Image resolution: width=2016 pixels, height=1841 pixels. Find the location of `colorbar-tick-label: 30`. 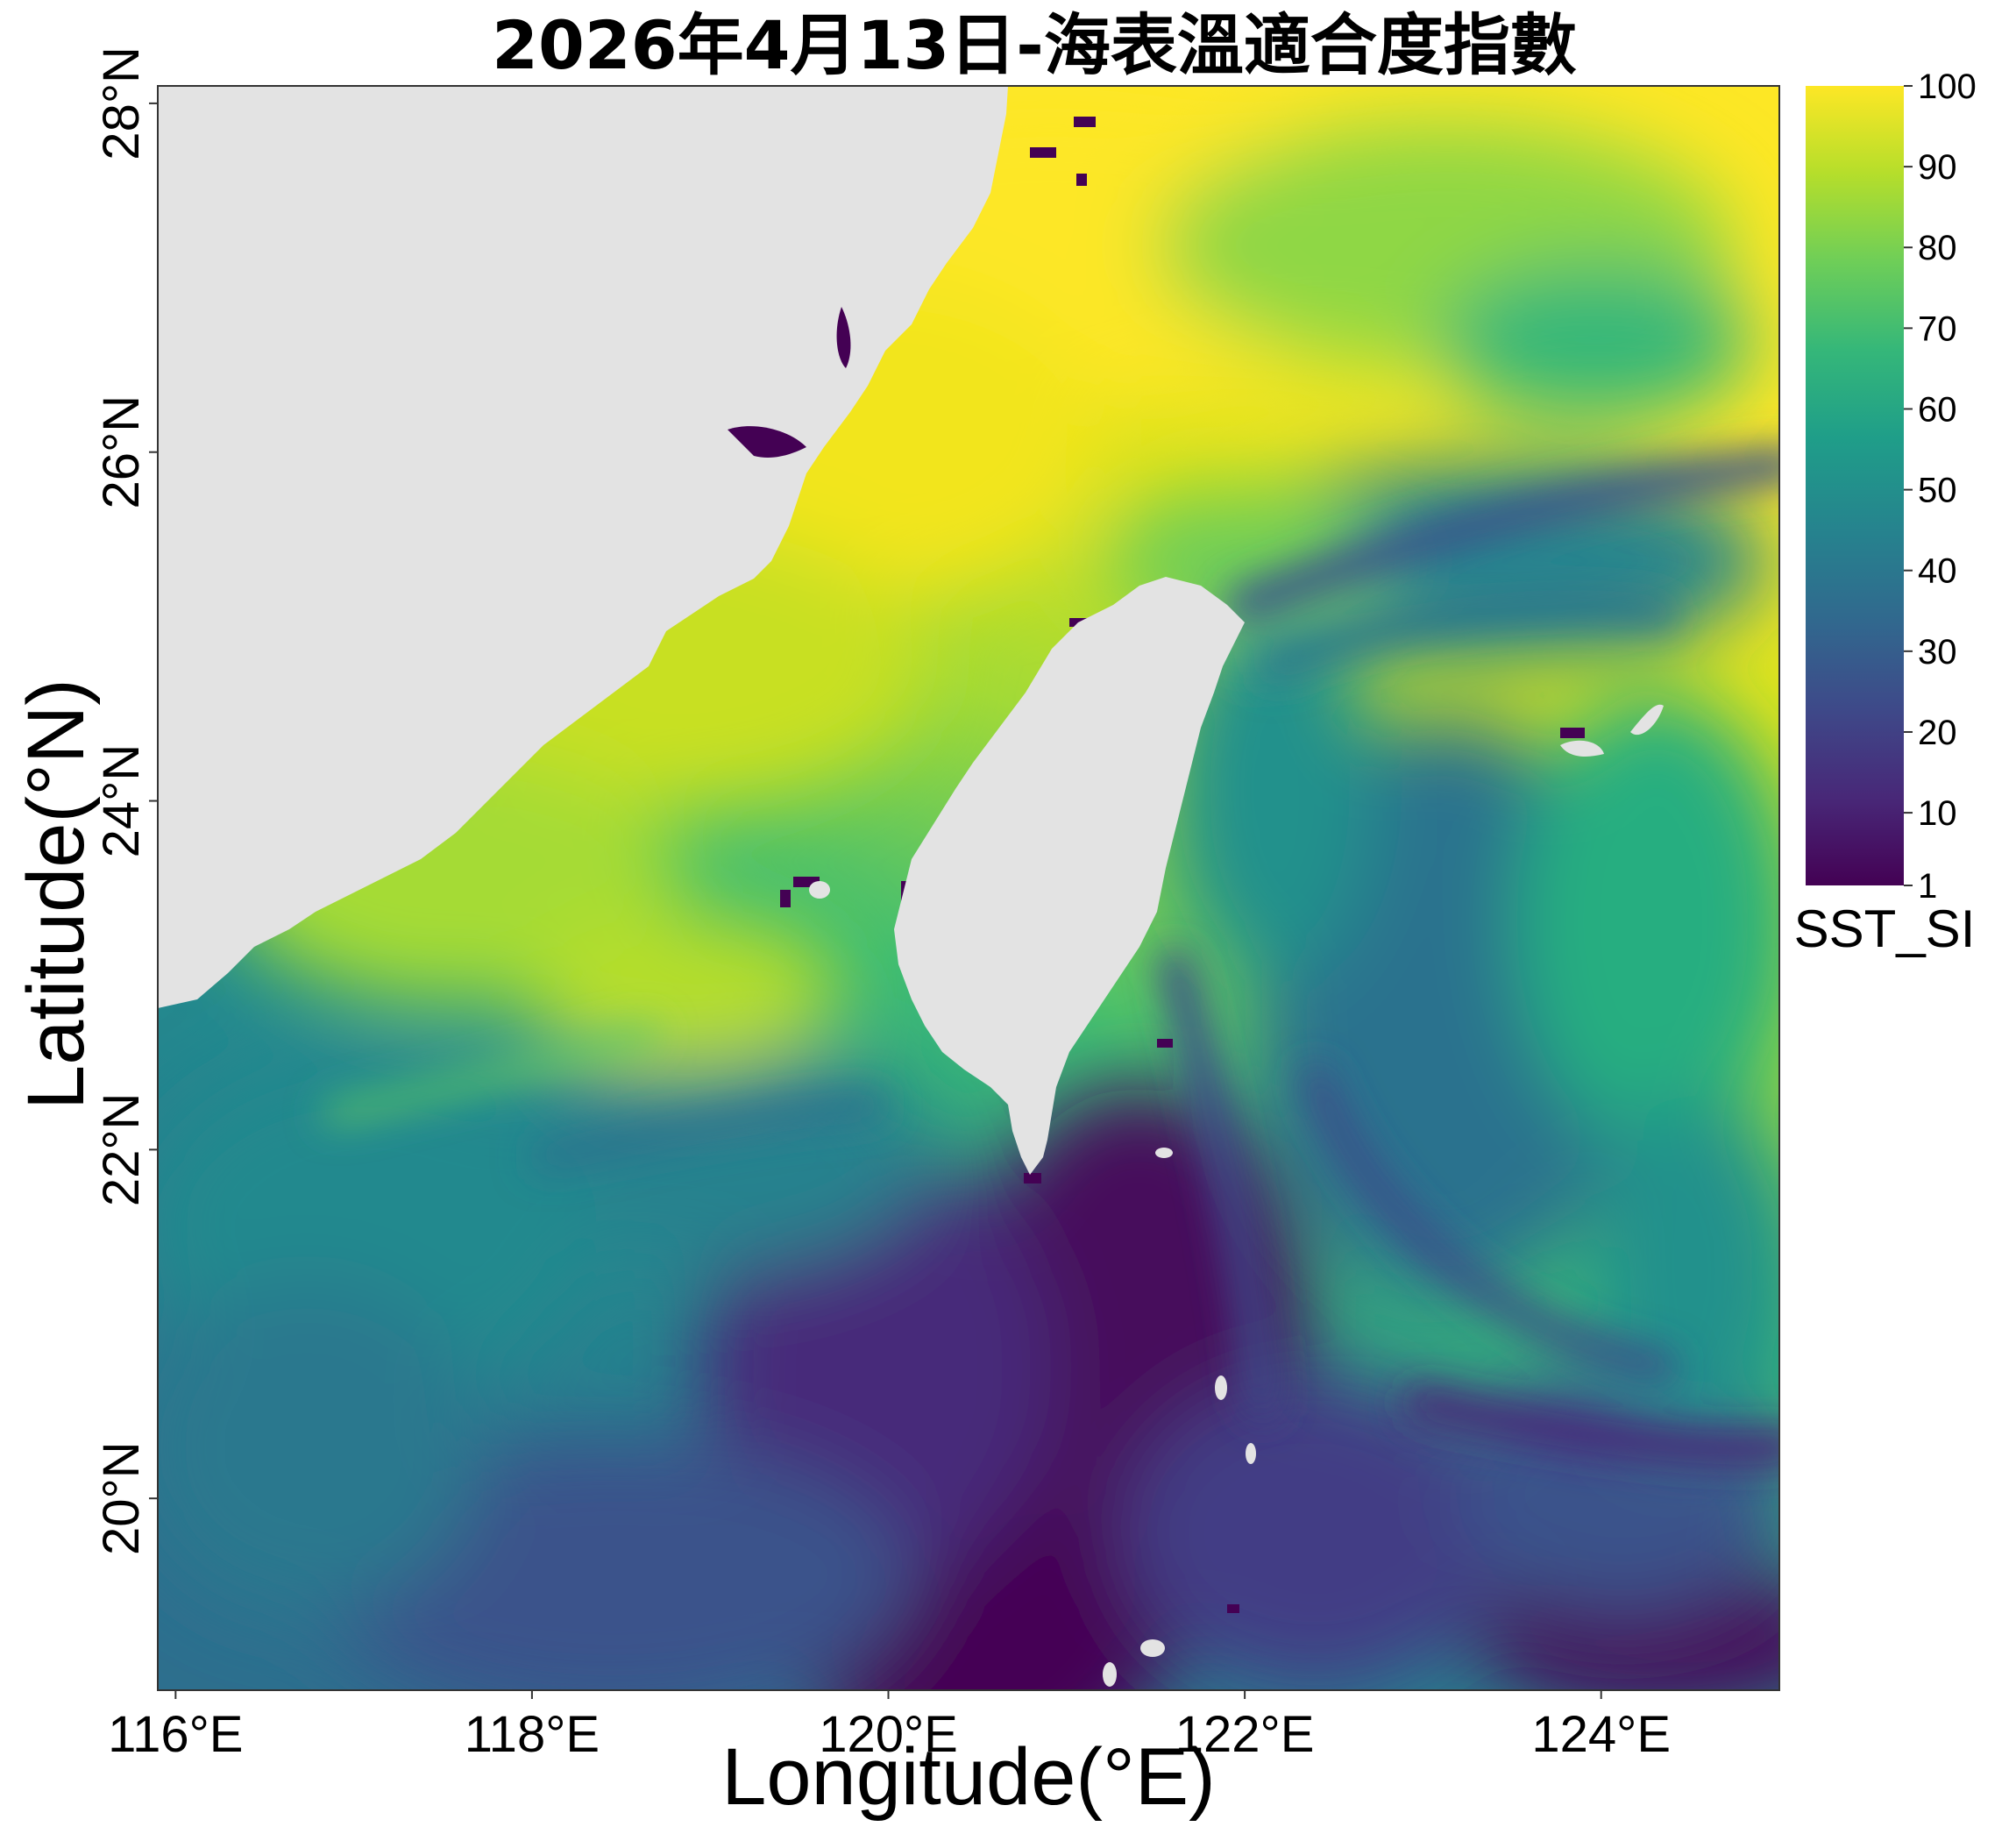

colorbar-tick-label: 30 is located at coordinates (1937, 652).